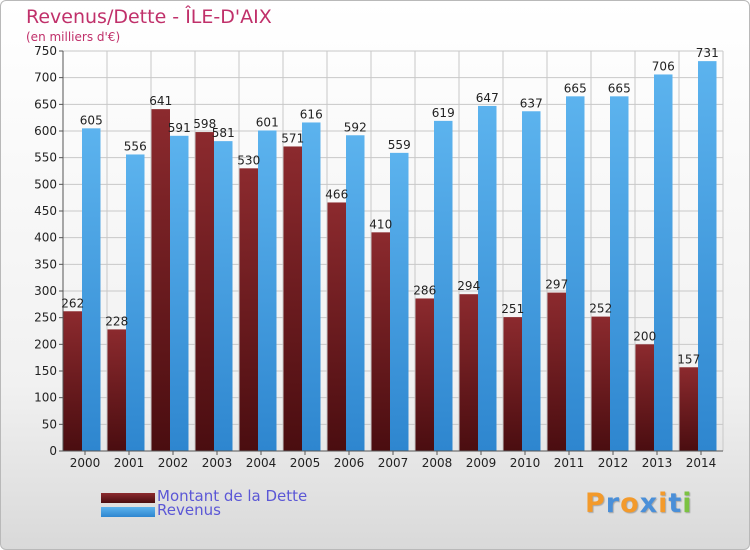 This screenshot has width=750, height=550. Describe the element at coordinates (232, 496) in the screenshot. I see `legend-label-dette: Montant de la Dette` at that location.